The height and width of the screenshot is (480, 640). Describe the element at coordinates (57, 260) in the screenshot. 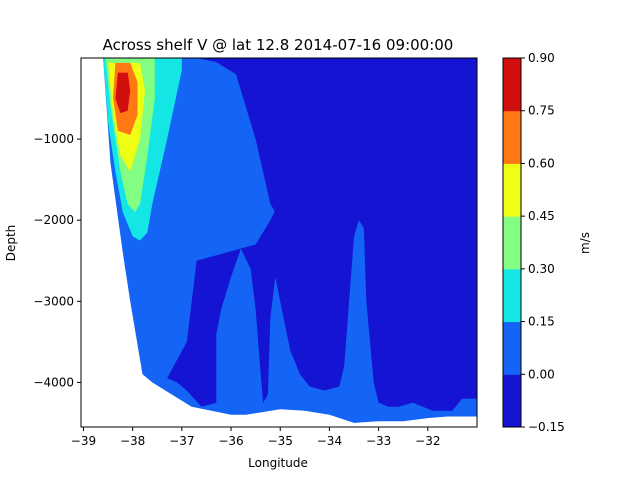

I see `y-axis: −1000 −2000 −3000 −4000` at that location.